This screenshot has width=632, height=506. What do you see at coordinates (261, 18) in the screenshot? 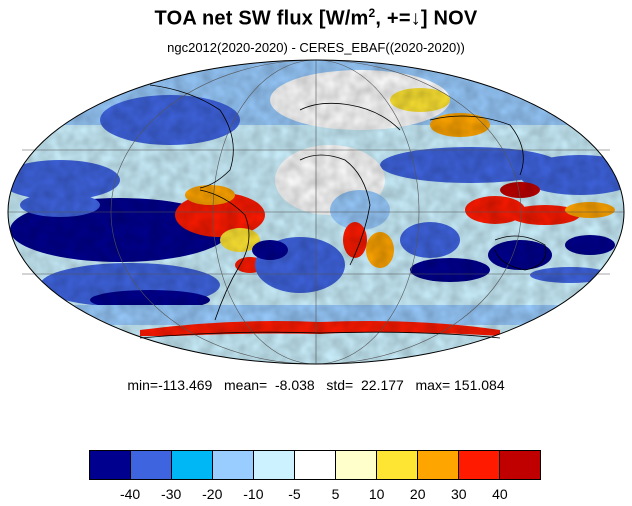
I see `title-main: TOA net SW flux [W/m` at bounding box center [261, 18].